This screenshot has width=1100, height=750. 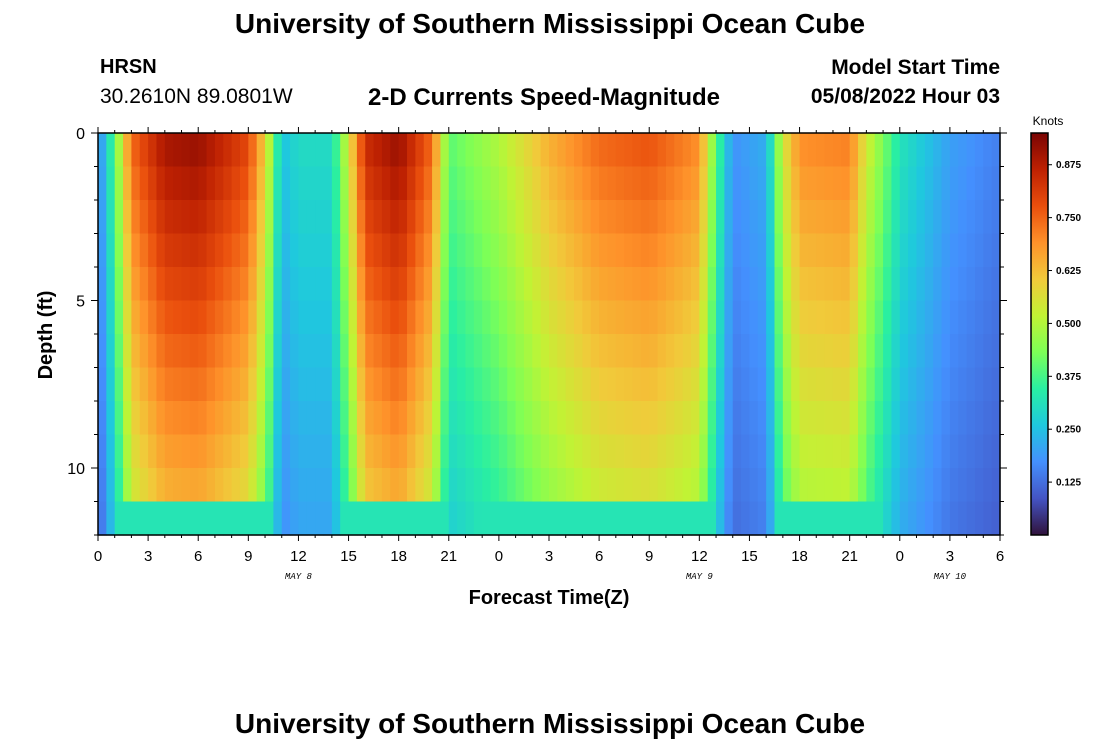 I want to click on colorbar: 0.125 0.250 0.375 0.500 0.625 0.750 0.875, so click(x=1055, y=334).